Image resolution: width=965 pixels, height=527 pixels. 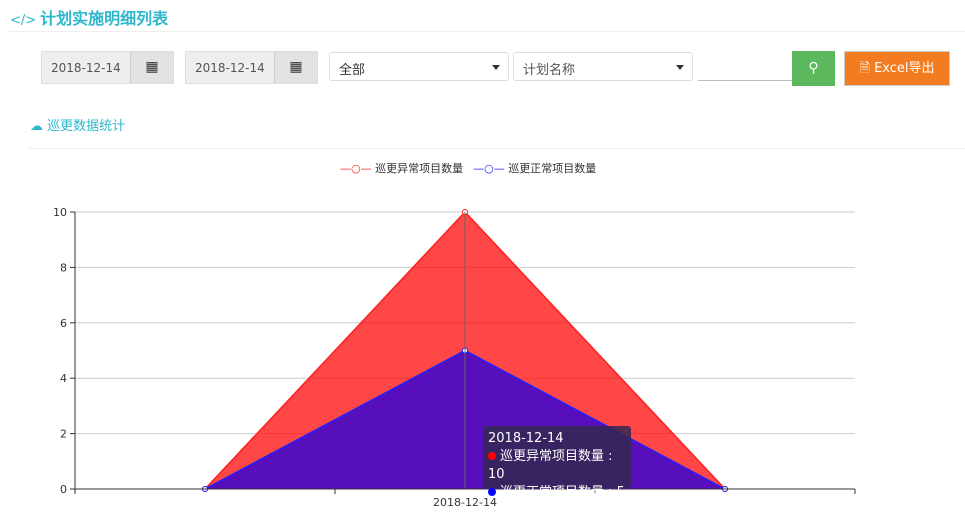 I want to click on legend: —○— 巡更异常项目数量 —○— 巡更正常项目数量, so click(x=473, y=168).